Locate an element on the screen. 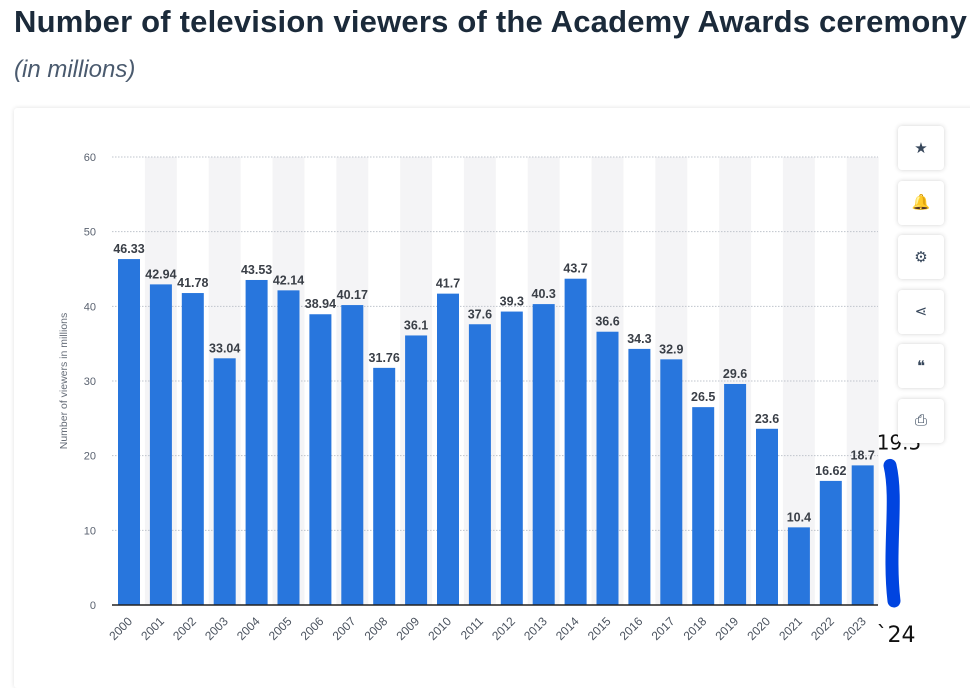  bell-button: 🔔 is located at coordinates (921, 202).